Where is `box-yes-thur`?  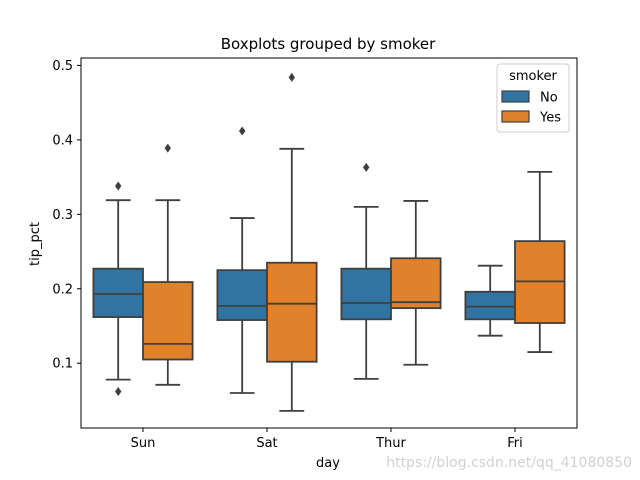
box-yes-thur is located at coordinates (416, 283).